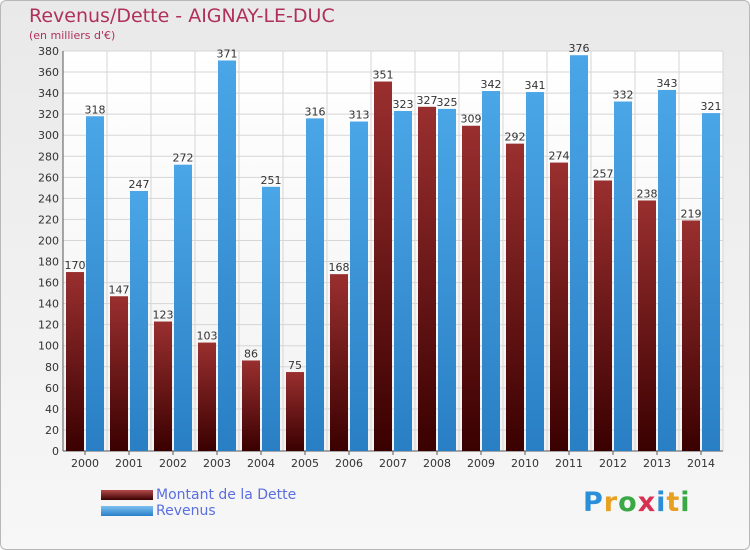 The image size is (750, 550). Describe the element at coordinates (491, 84) in the screenshot. I see `data-label: 342` at that location.